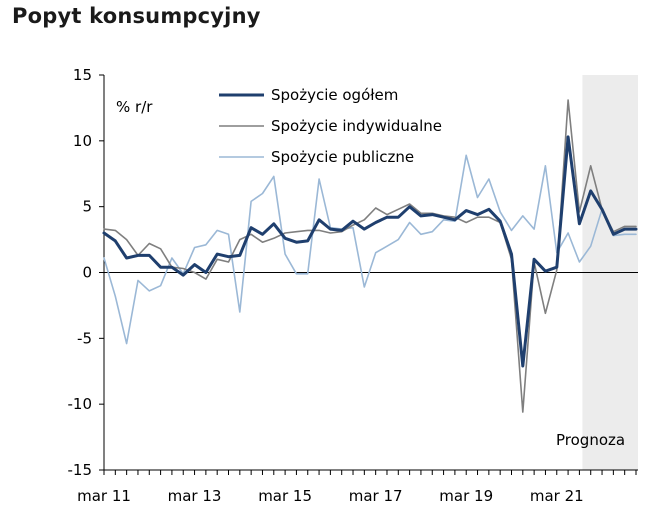  What do you see at coordinates (590, 440) in the screenshot?
I see `forecast-label: Prognoza` at bounding box center [590, 440].